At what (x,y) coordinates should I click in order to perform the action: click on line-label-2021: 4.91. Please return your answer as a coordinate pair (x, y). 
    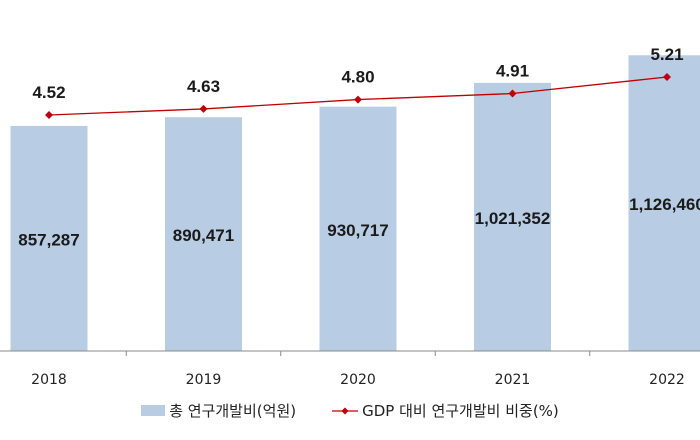
    Looking at the image, I should click on (512, 71).